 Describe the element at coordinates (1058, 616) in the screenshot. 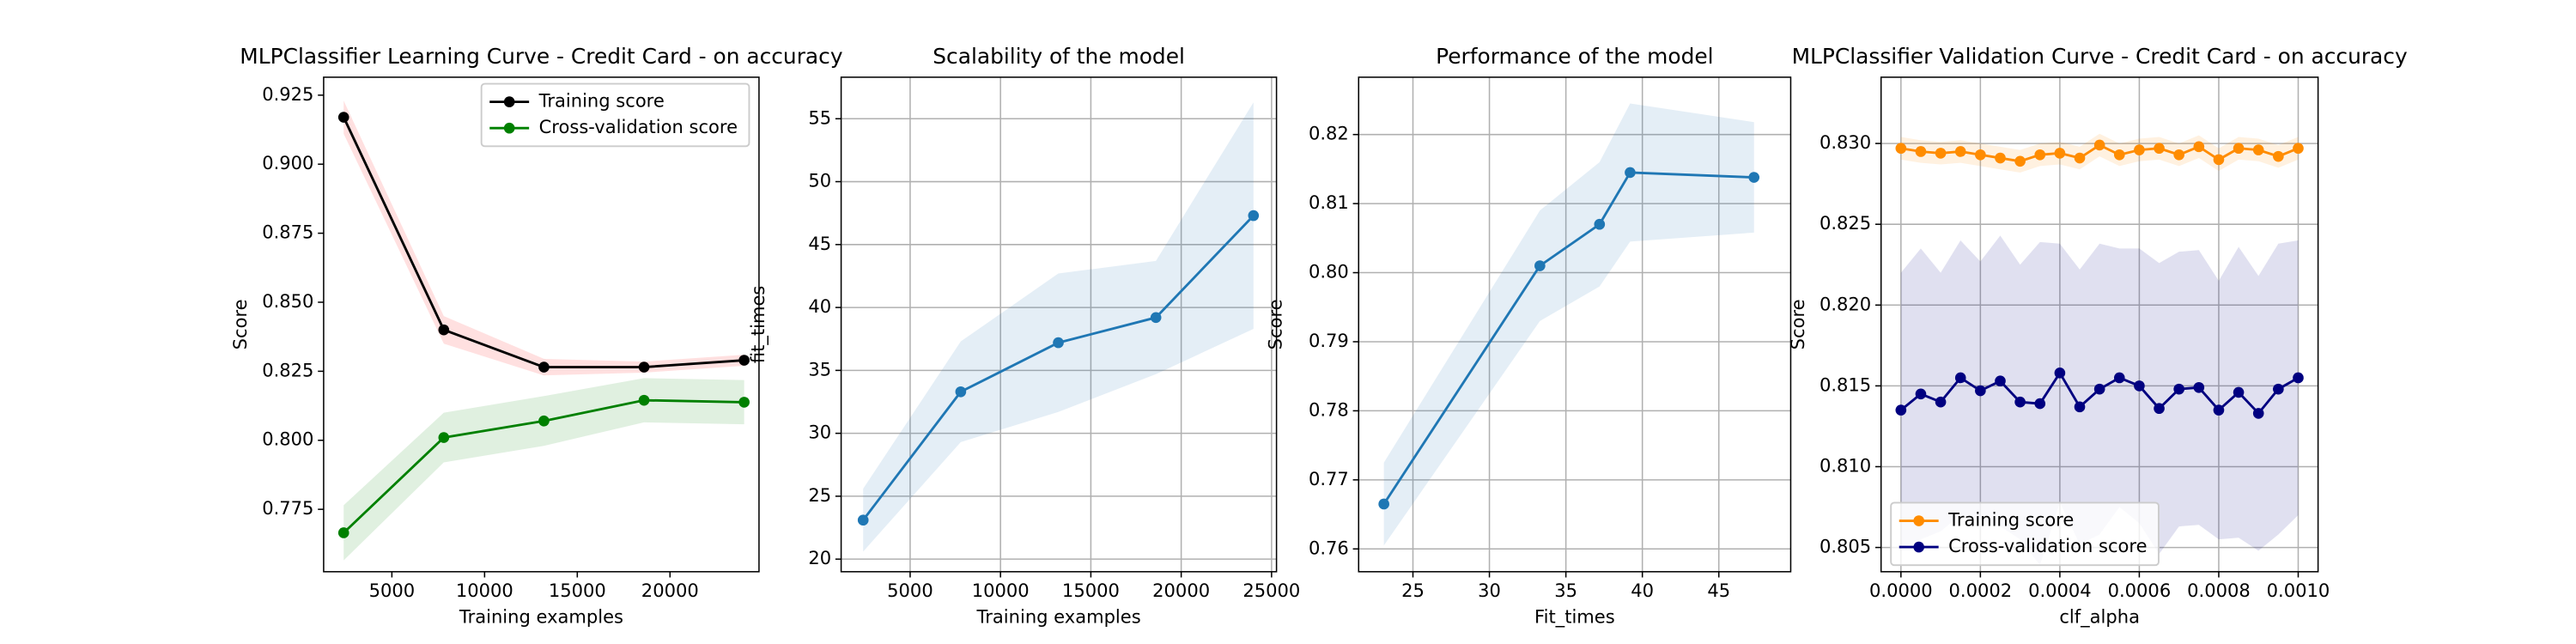

I see `x-axis-label: Training examples` at that location.